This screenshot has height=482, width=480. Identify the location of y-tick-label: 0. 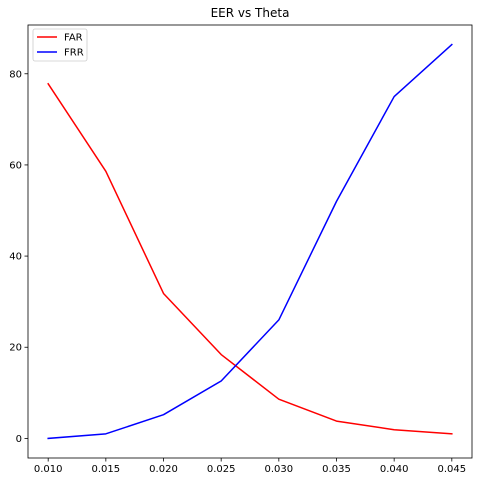
(19, 439).